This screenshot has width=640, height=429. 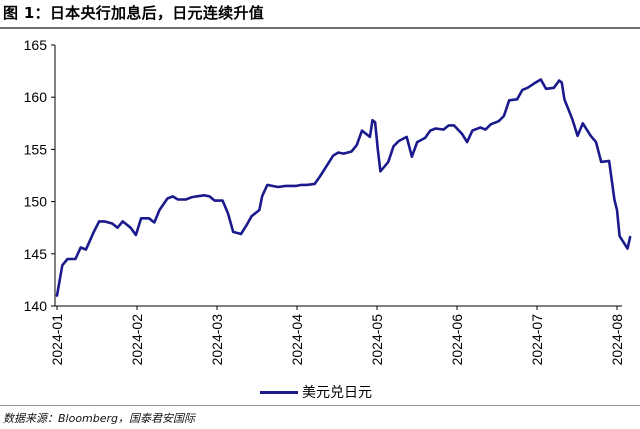 I want to click on legend: 美元兑日元, so click(x=316, y=392).